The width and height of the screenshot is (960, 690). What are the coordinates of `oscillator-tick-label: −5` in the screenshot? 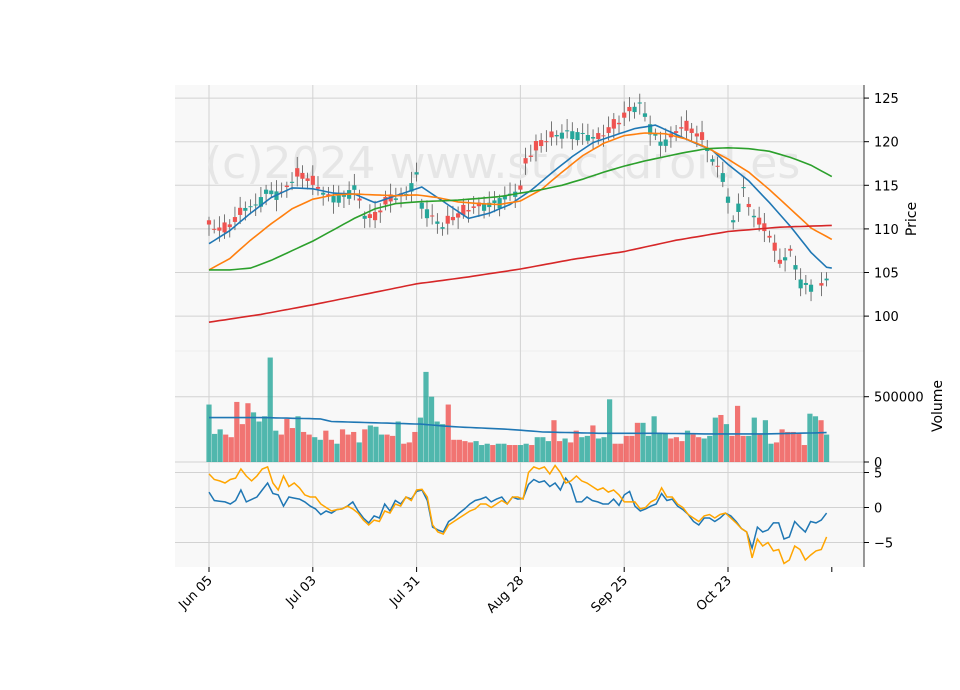 It's located at (883, 544).